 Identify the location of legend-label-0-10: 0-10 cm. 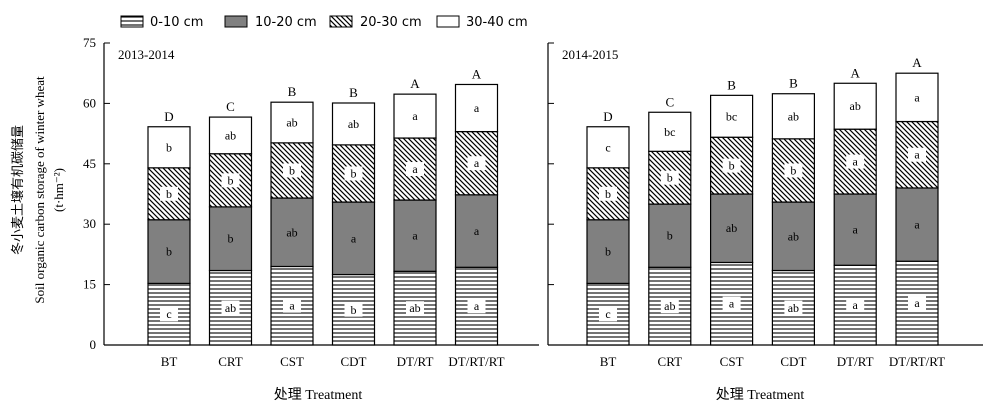
(176, 22).